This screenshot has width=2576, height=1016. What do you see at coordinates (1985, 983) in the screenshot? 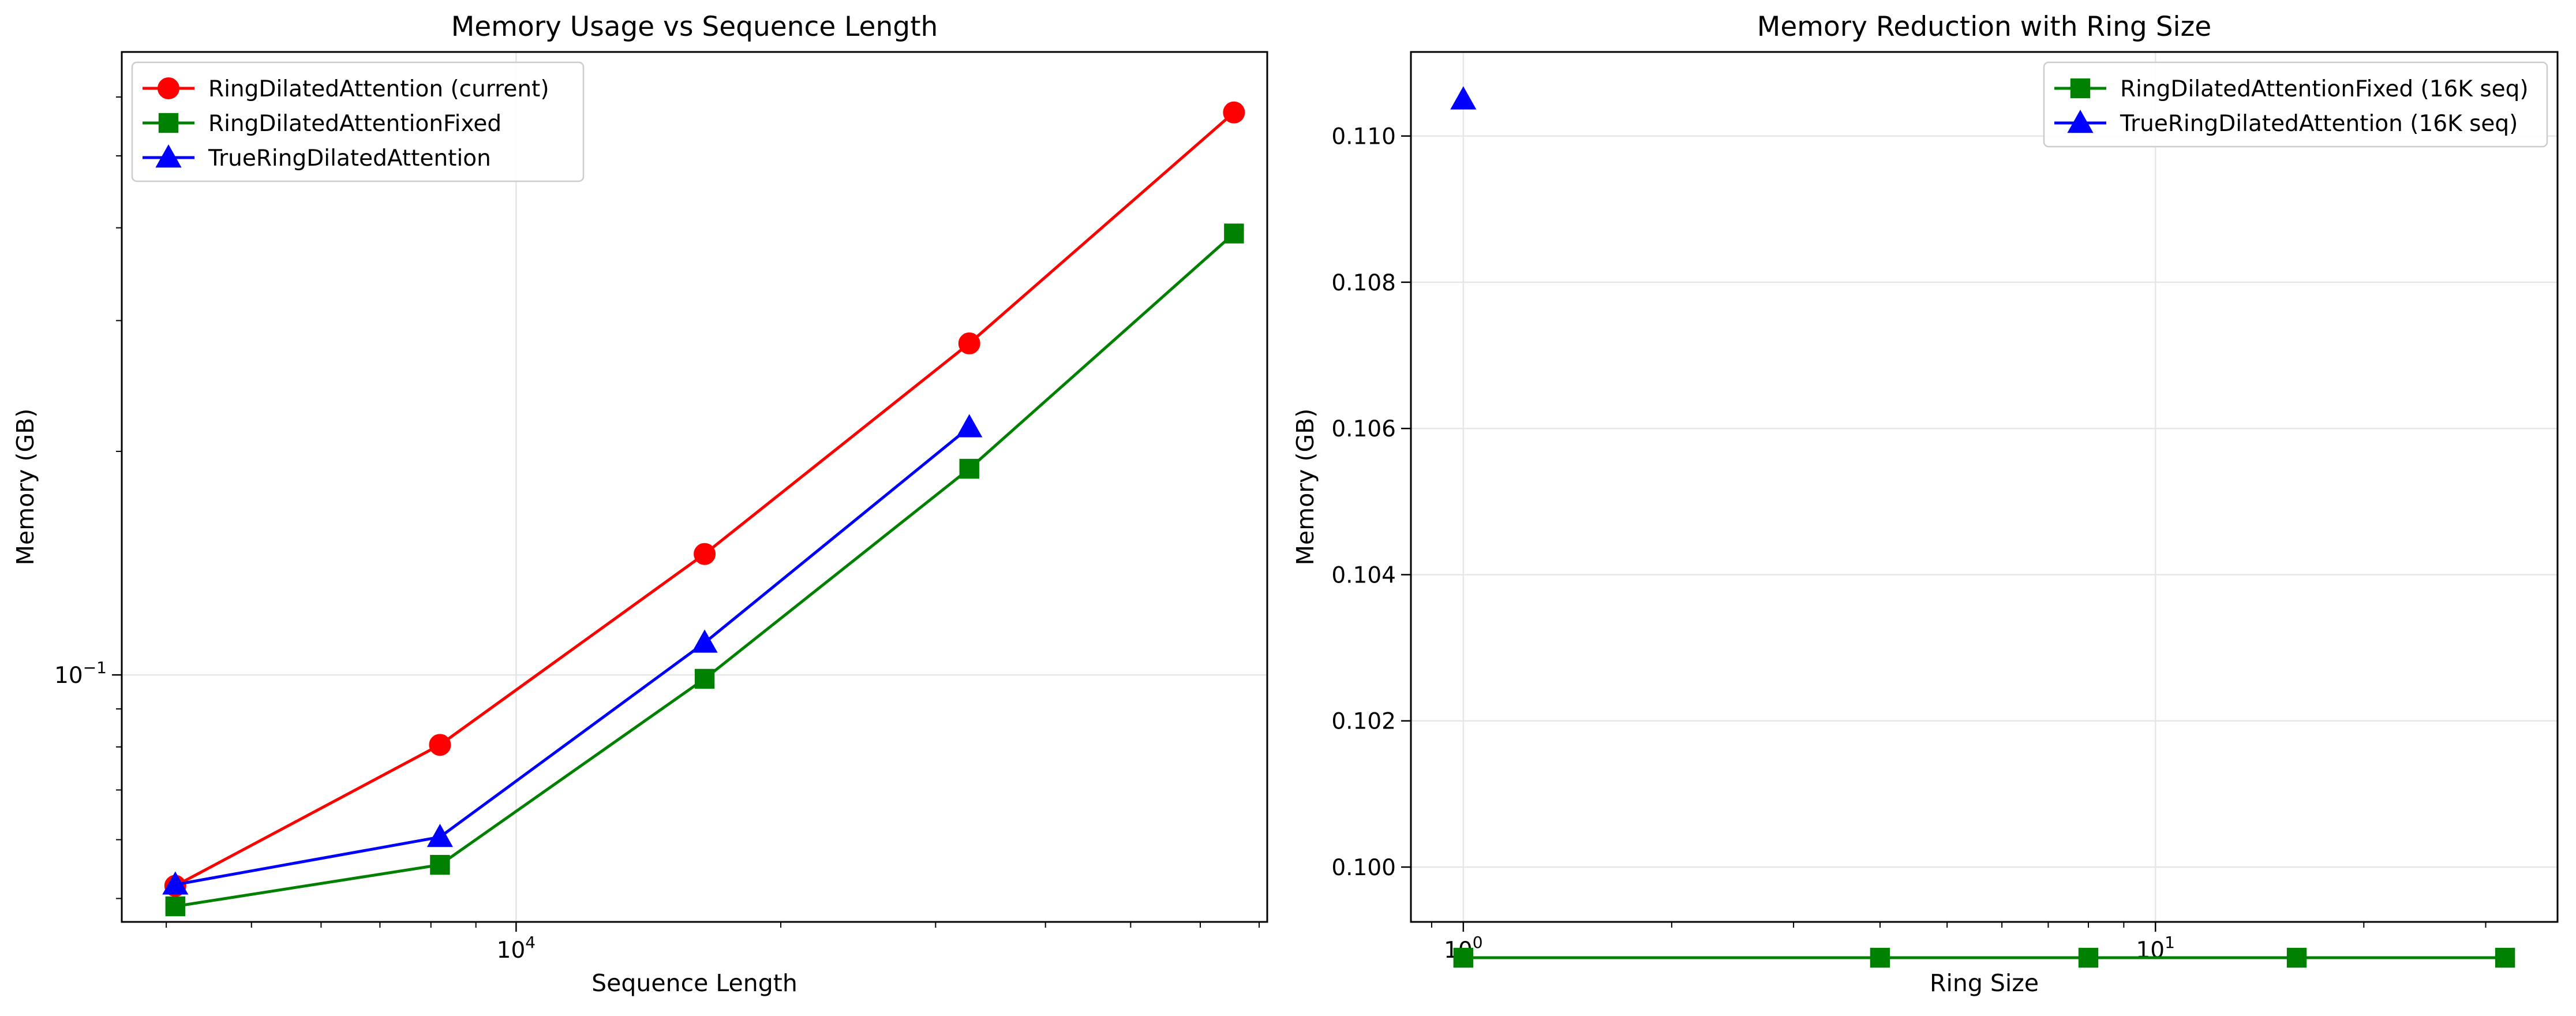
I see `x-axis-label: Ring Size` at bounding box center [1985, 983].